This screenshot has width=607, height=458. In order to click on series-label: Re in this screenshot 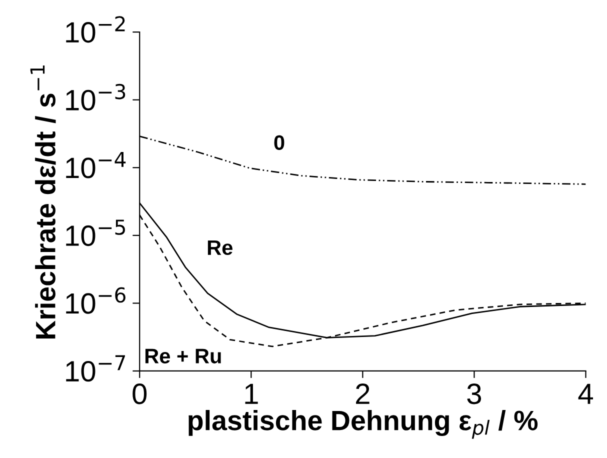, I will do `click(220, 248)`.